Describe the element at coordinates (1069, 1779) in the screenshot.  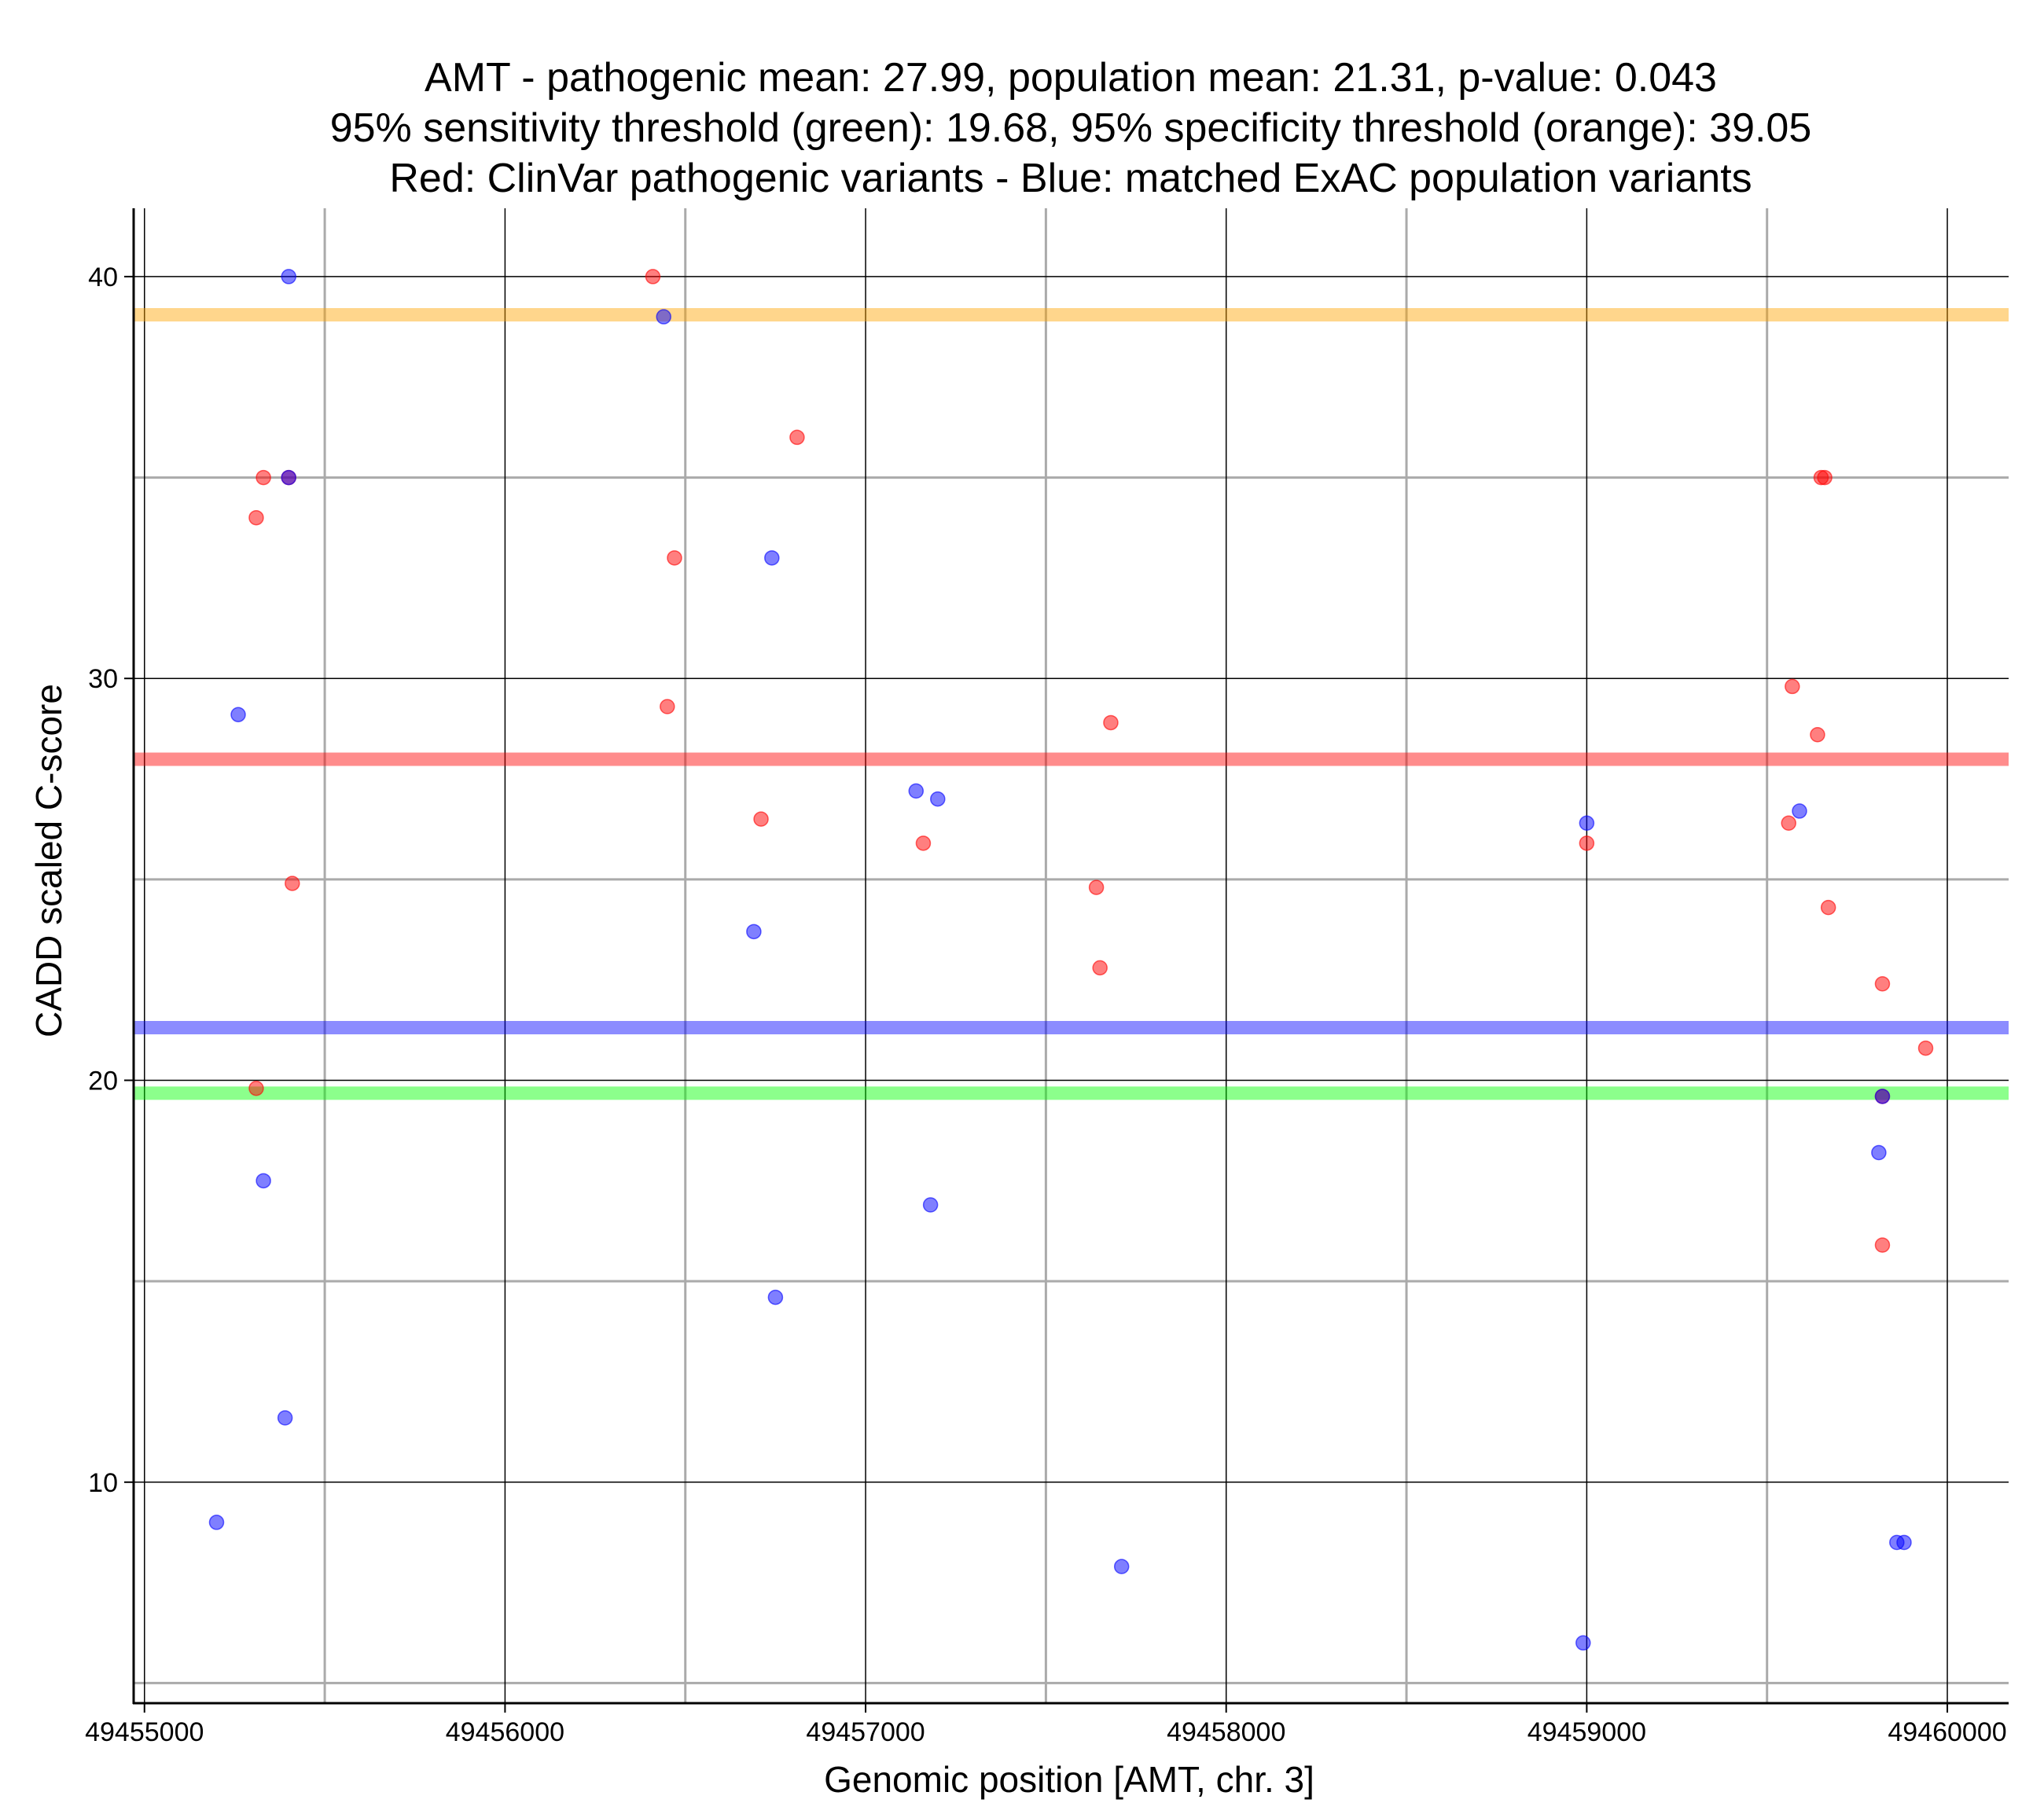
I see `x-axis-title: Genomic position [AMT, chr. 3]` at that location.